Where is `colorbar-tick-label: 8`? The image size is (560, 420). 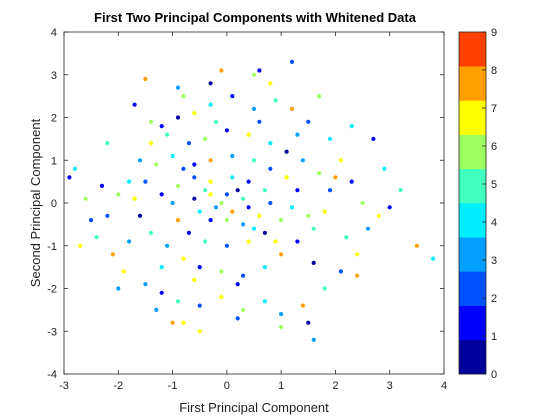
colorbar-tick-label: 8 is located at coordinates (494, 71).